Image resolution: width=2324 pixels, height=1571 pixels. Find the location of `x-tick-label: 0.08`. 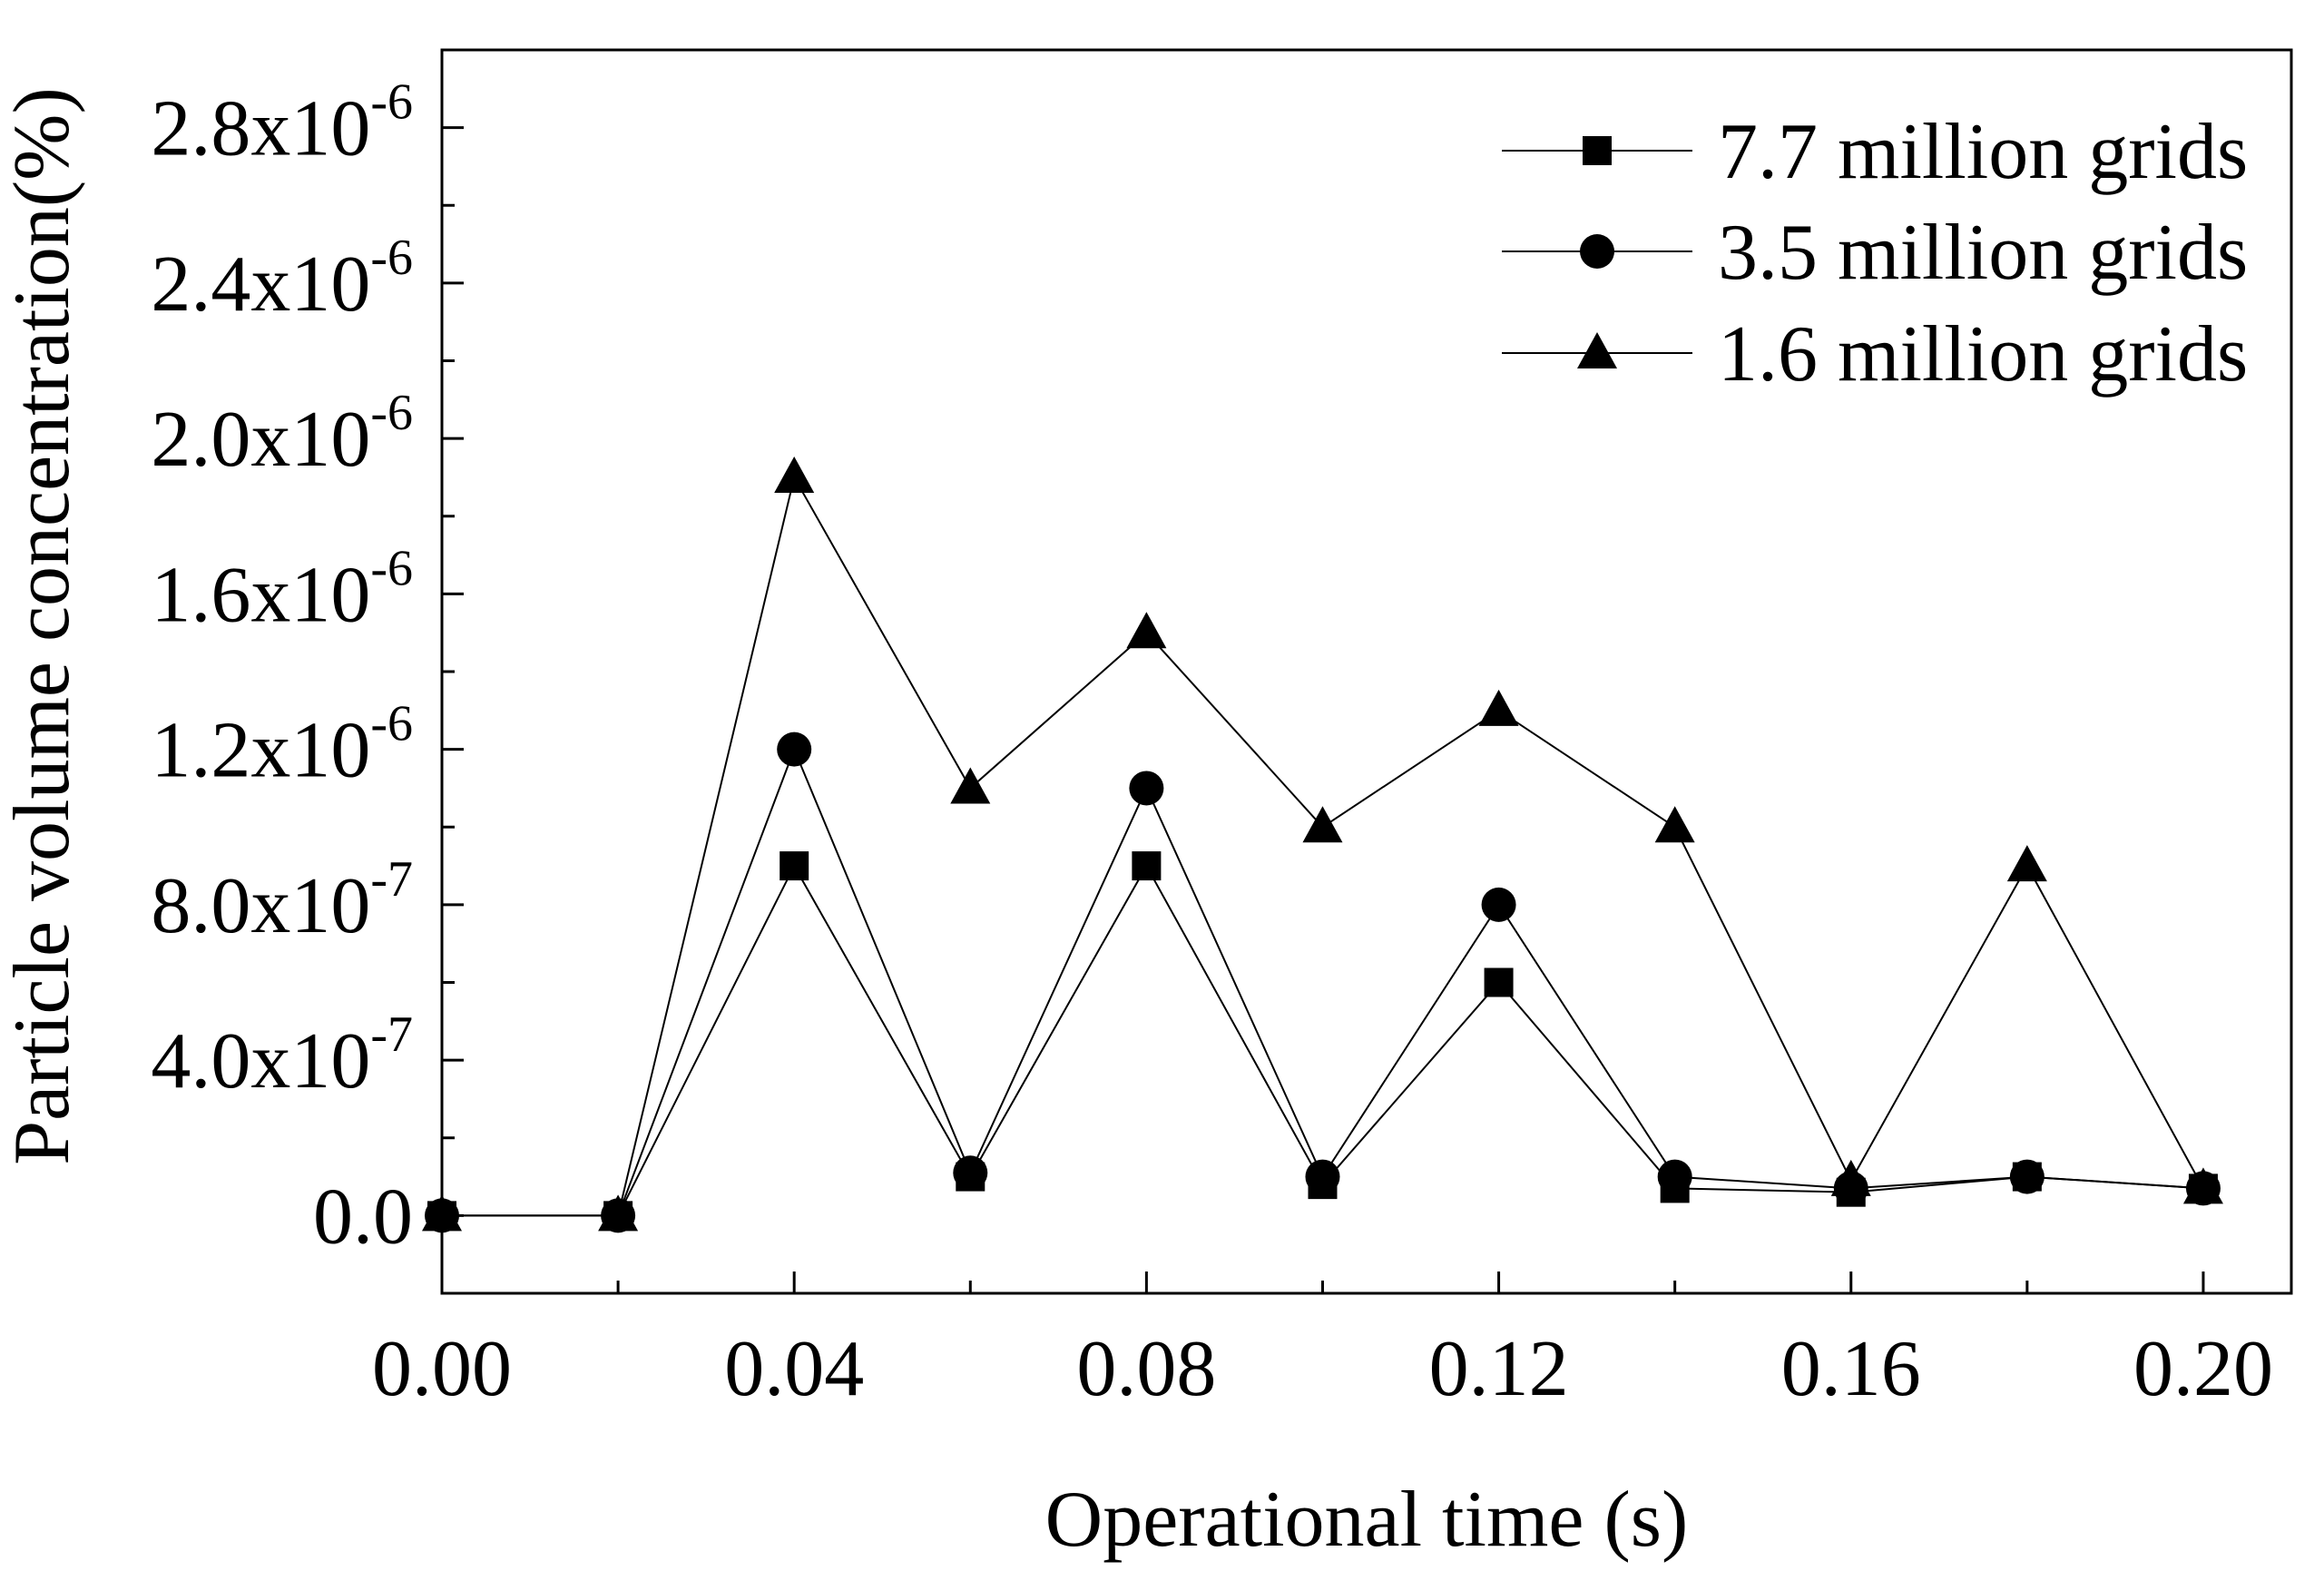

x-tick-label: 0.08 is located at coordinates (1146, 1369).